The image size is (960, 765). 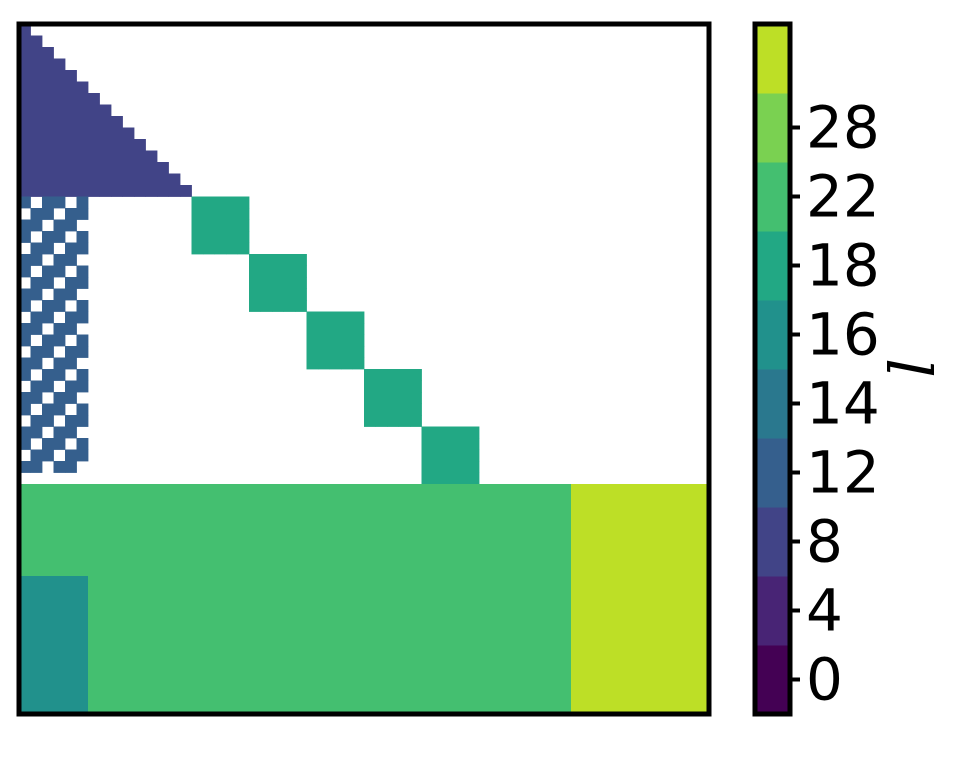 What do you see at coordinates (824, 611) in the screenshot?
I see `colorbar-tick-label: 4` at bounding box center [824, 611].